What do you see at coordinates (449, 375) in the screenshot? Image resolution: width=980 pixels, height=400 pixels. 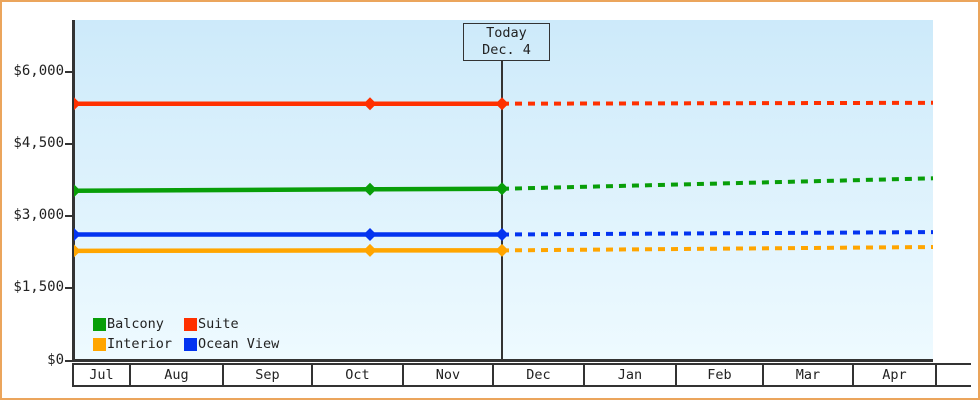 I see `month-cell-nov: Nov` at bounding box center [449, 375].